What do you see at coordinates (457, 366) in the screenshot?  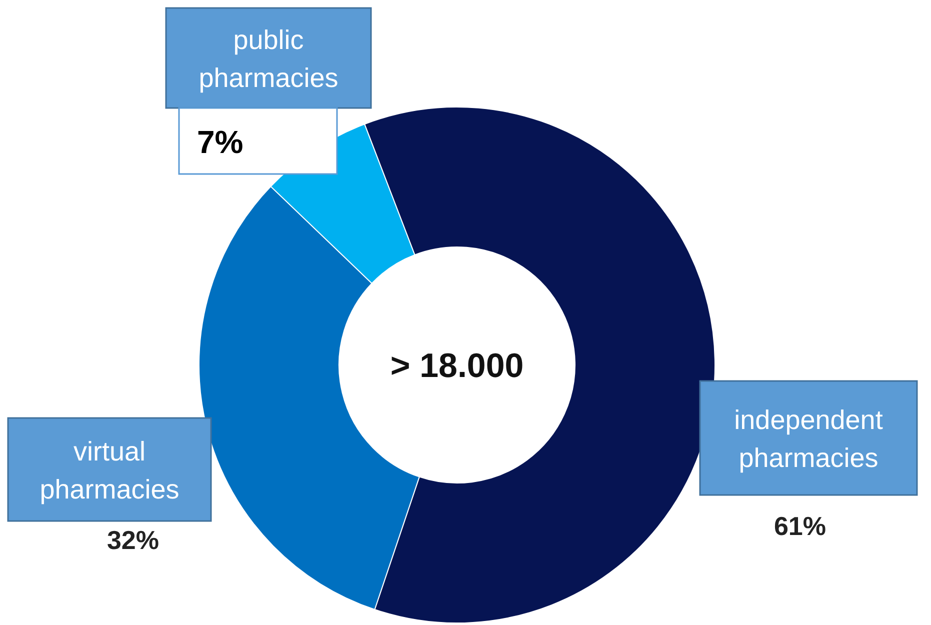 I see `text: > 18.000` at bounding box center [457, 366].